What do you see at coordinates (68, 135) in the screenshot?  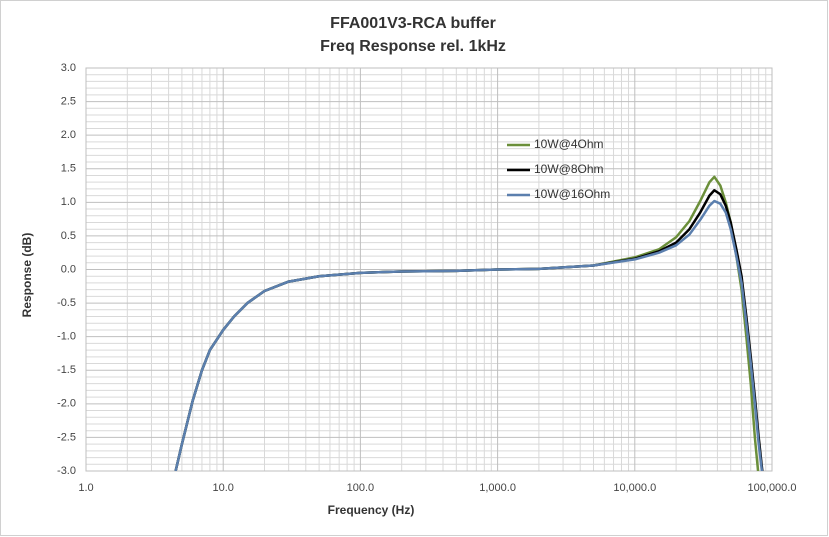 I see `y-tick-label: 2.0` at bounding box center [68, 135].